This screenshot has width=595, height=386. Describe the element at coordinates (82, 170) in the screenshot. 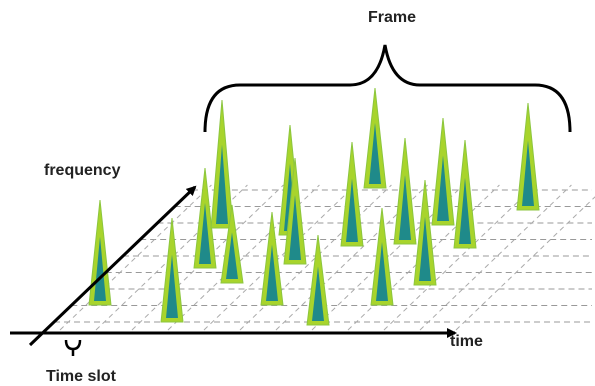

I see `frequency-label: frequency` at that location.